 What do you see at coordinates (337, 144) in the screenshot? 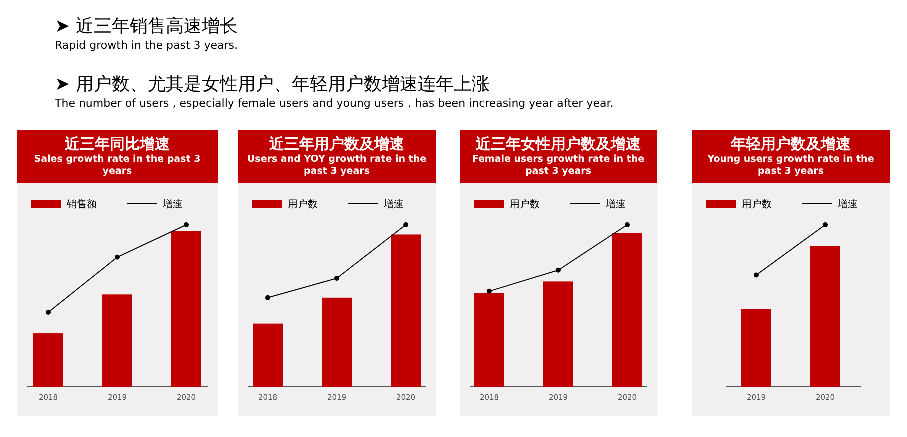
I see `chart-title: 近三年用户数及增速` at bounding box center [337, 144].